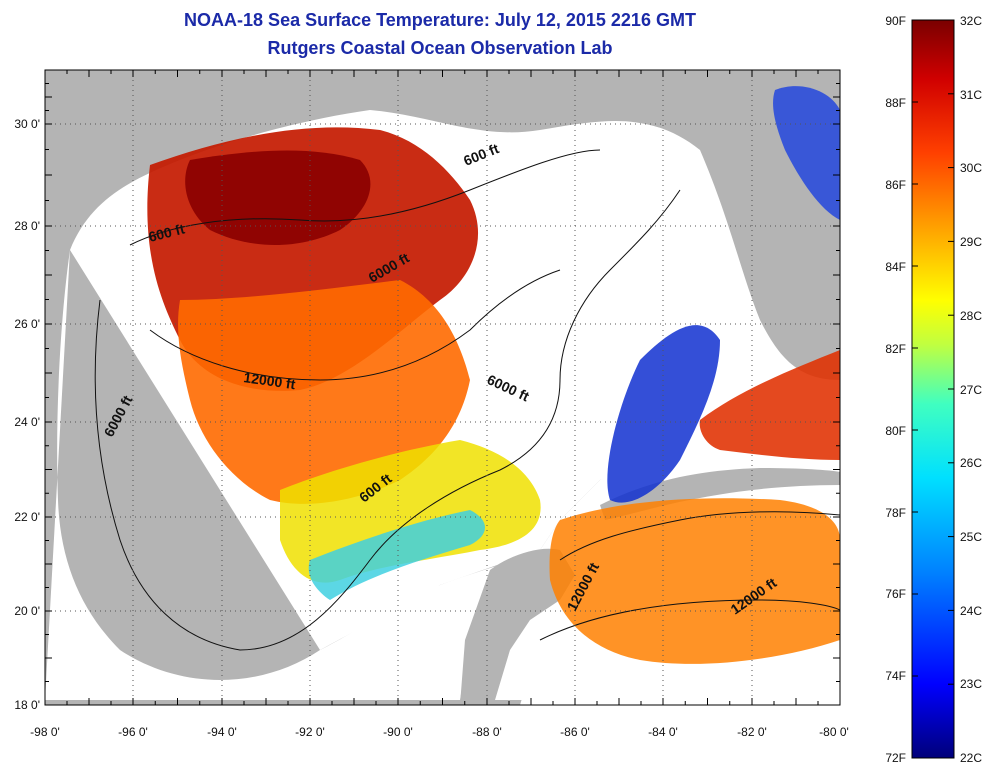 The width and height of the screenshot is (992, 770). I want to click on lon-tick-label: -88 0', so click(487, 732).